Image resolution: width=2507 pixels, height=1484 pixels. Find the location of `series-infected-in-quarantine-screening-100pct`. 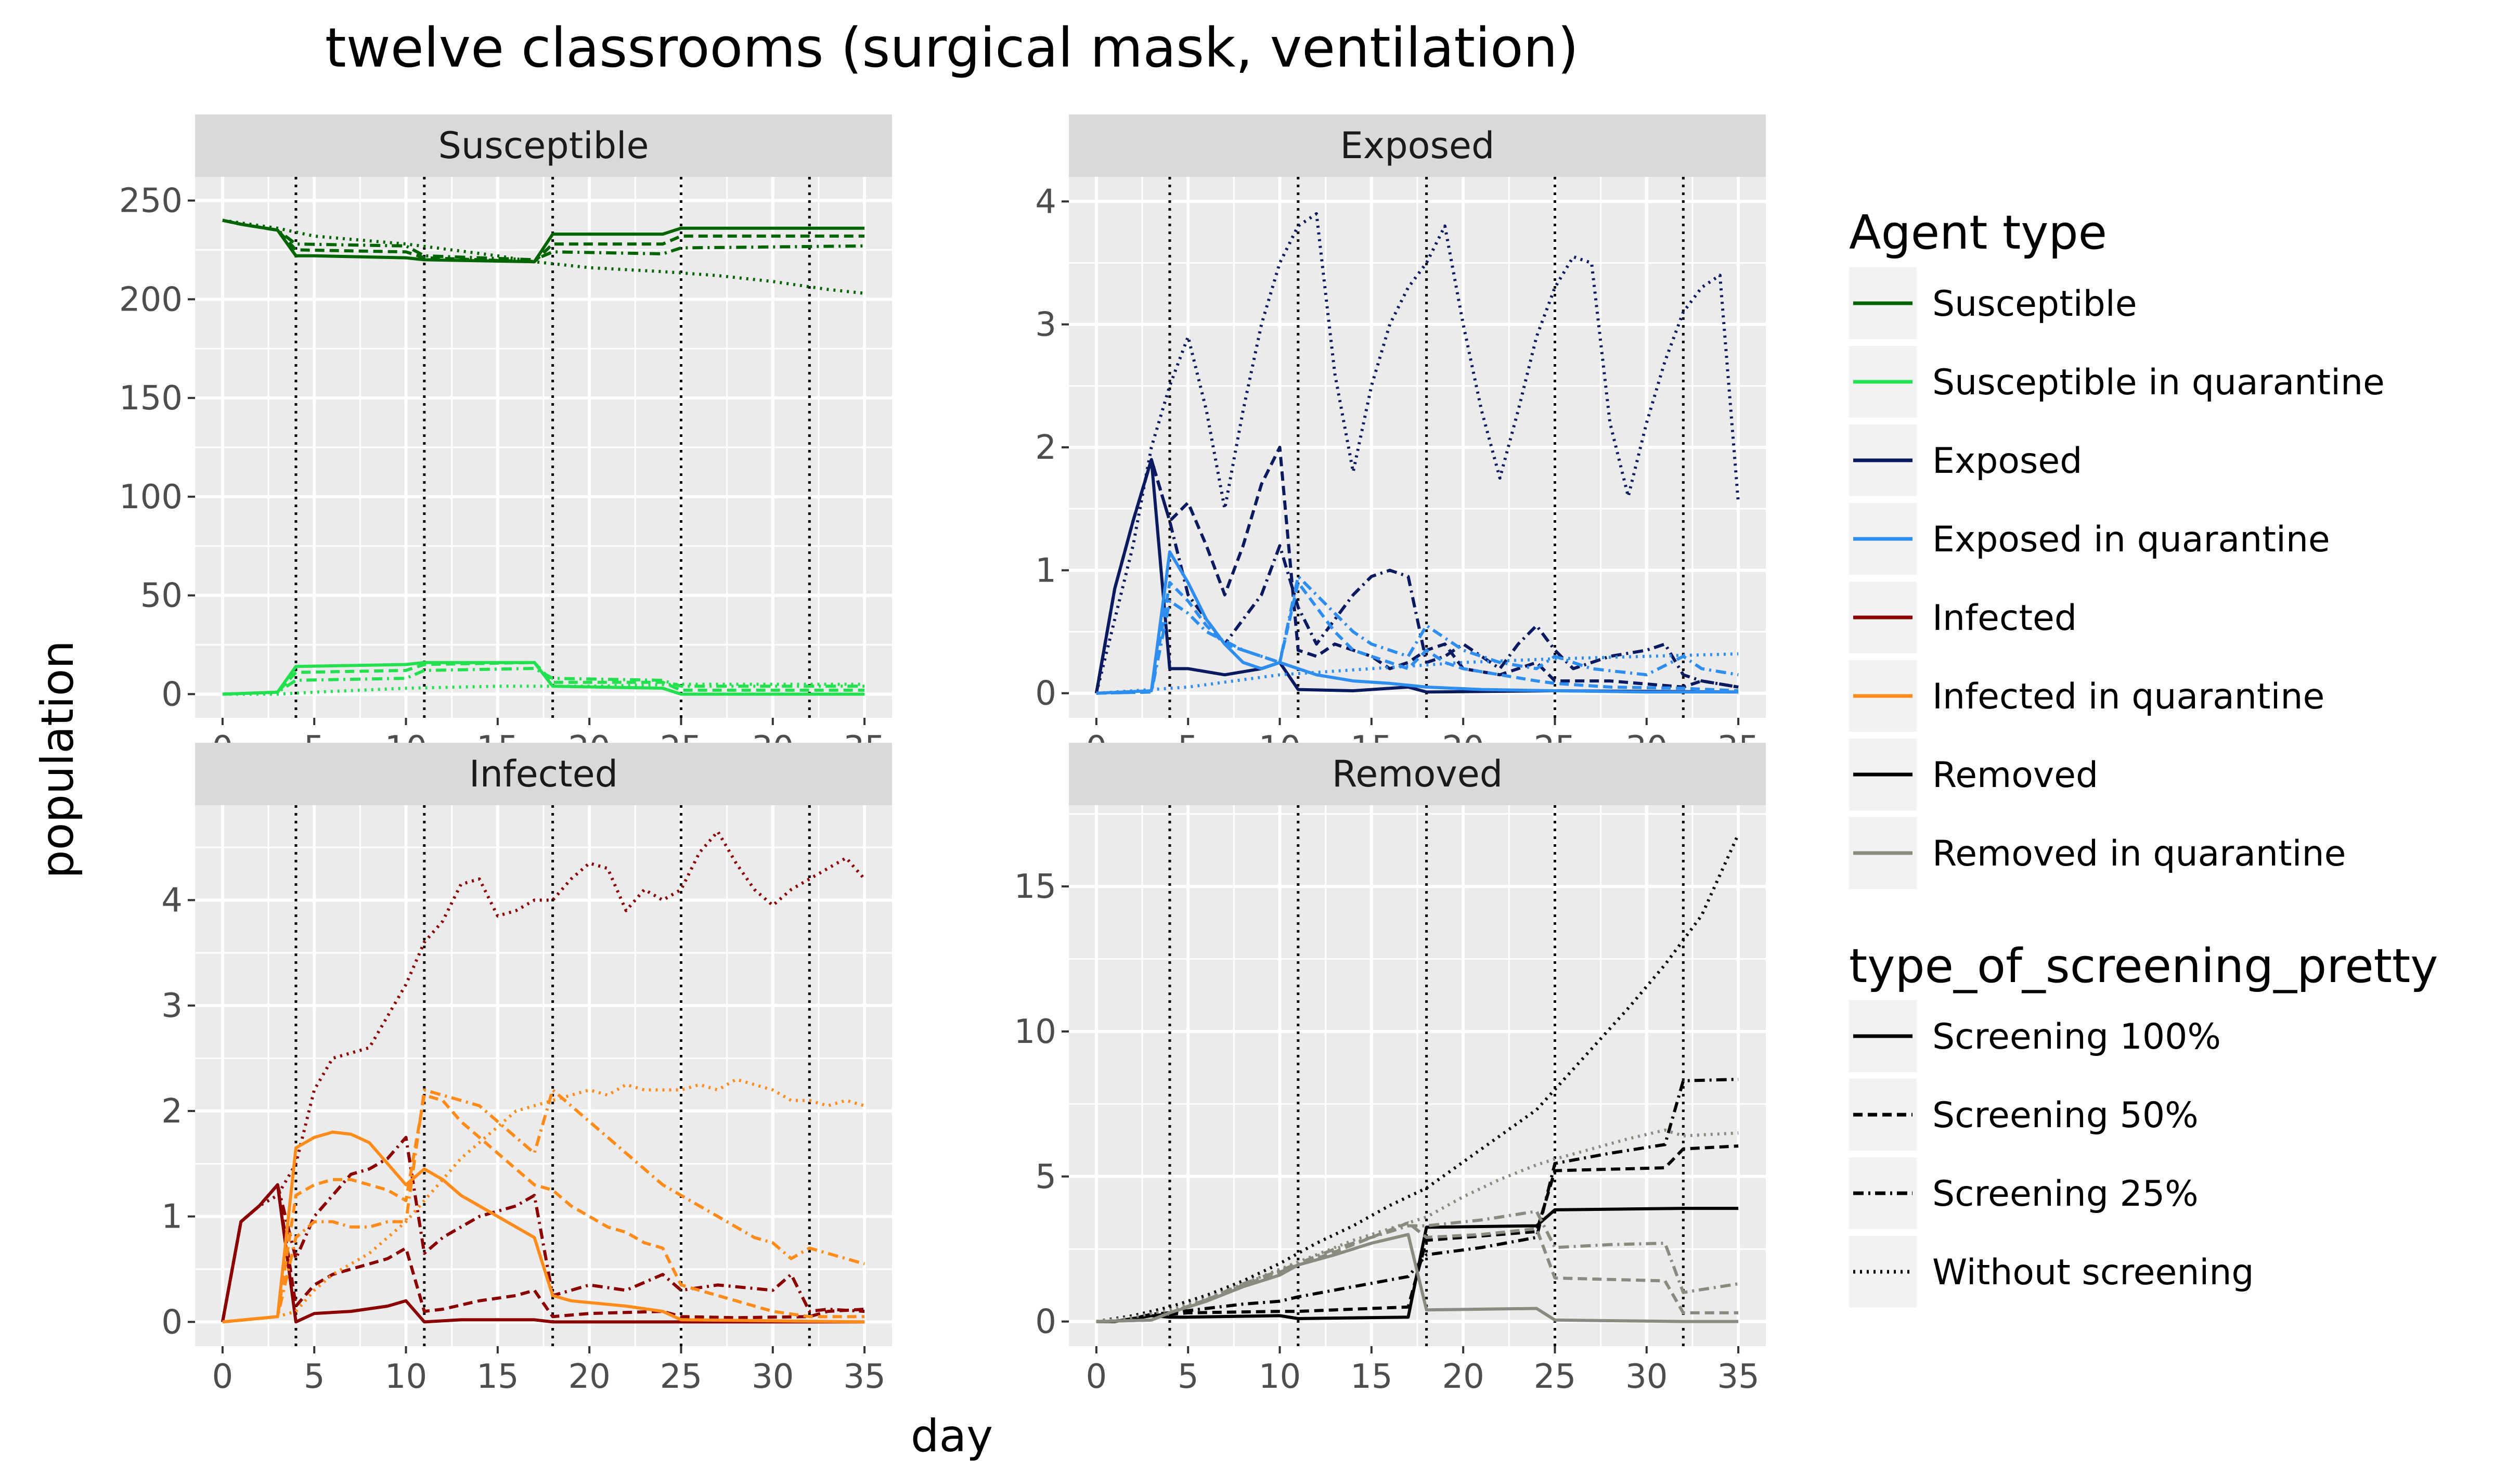

series-infected-in-quarantine-screening-100pct is located at coordinates (544, 1227).